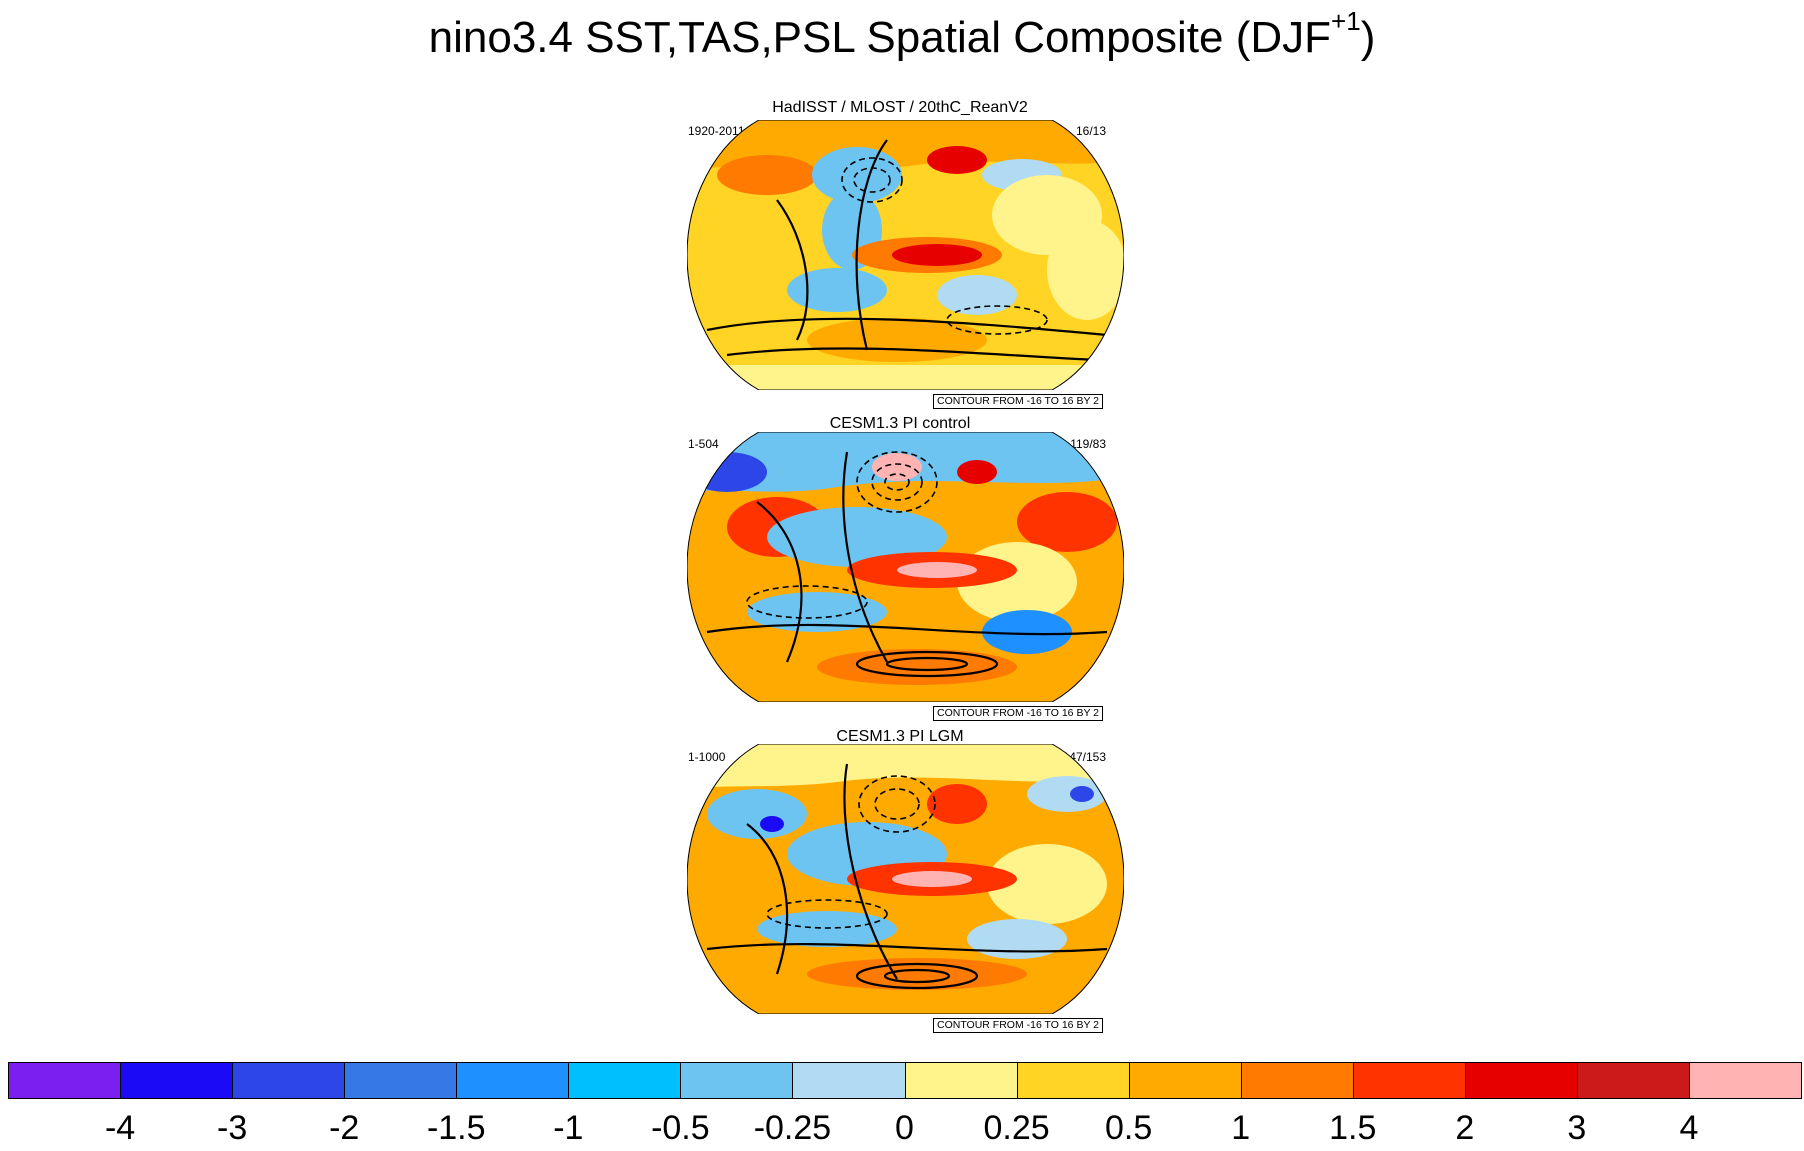  I want to click on colorbar-tick-label: 4, so click(1689, 1128).